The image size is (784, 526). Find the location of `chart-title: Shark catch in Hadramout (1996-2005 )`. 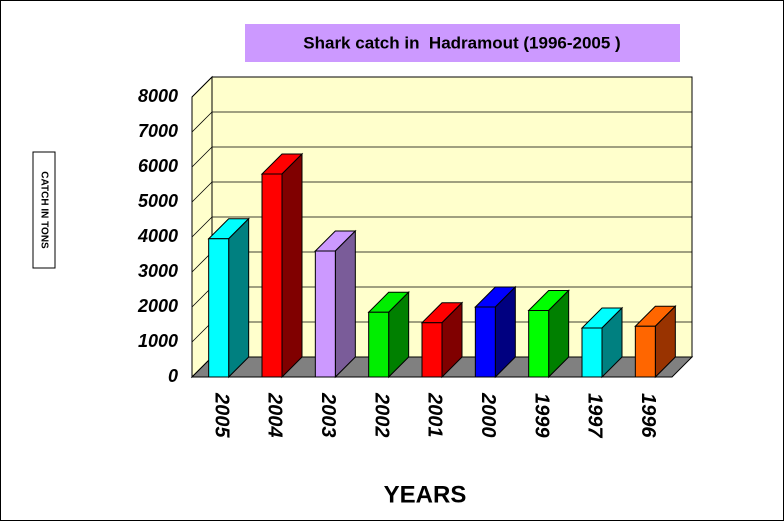

chart-title: Shark catch in Hadramout (1996-2005 ) is located at coordinates (461, 42).